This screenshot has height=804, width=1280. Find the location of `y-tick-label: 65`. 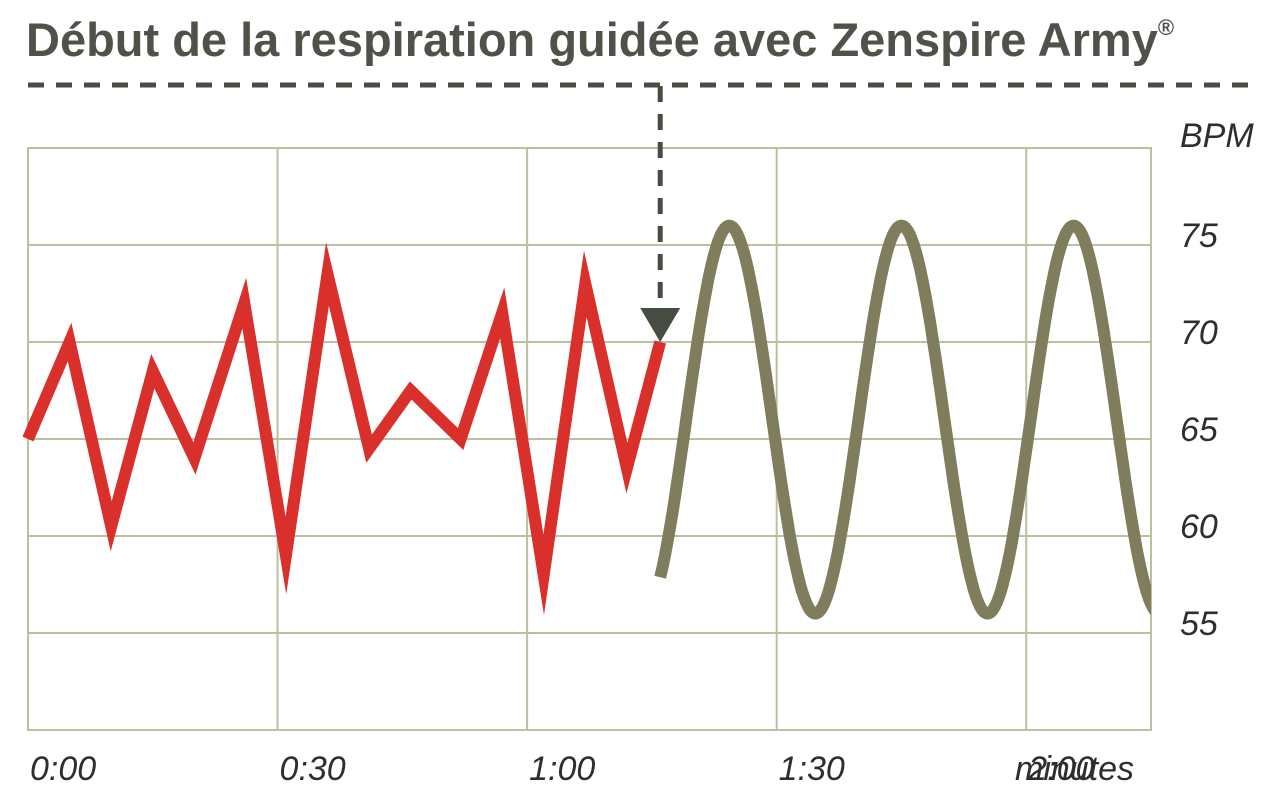

y-tick-label: 65 is located at coordinates (1199, 430).